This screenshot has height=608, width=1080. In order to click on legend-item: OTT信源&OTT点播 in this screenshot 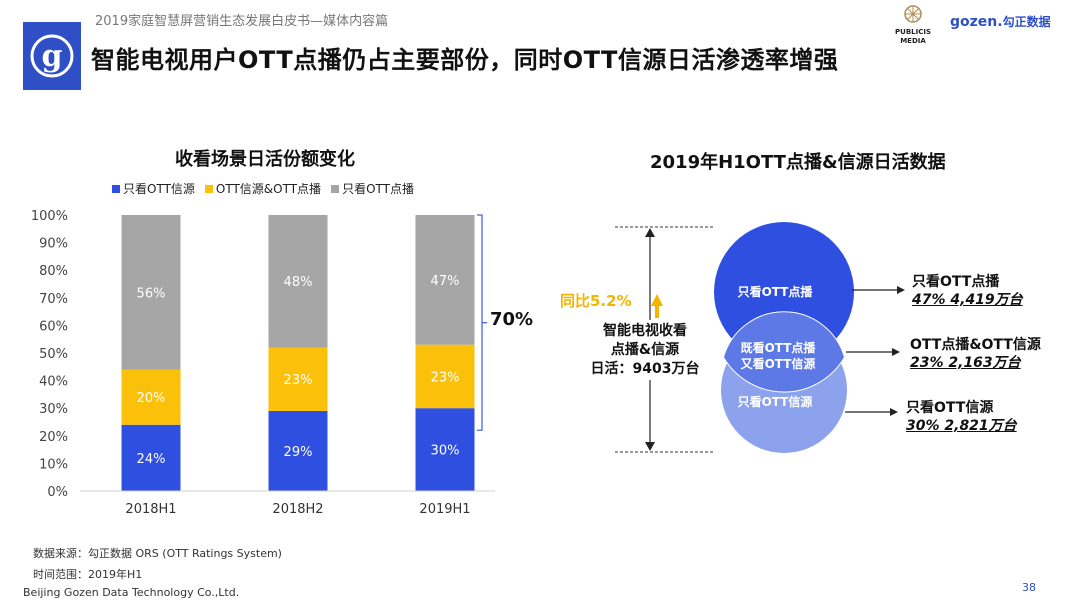, I will do `click(263, 188)`.